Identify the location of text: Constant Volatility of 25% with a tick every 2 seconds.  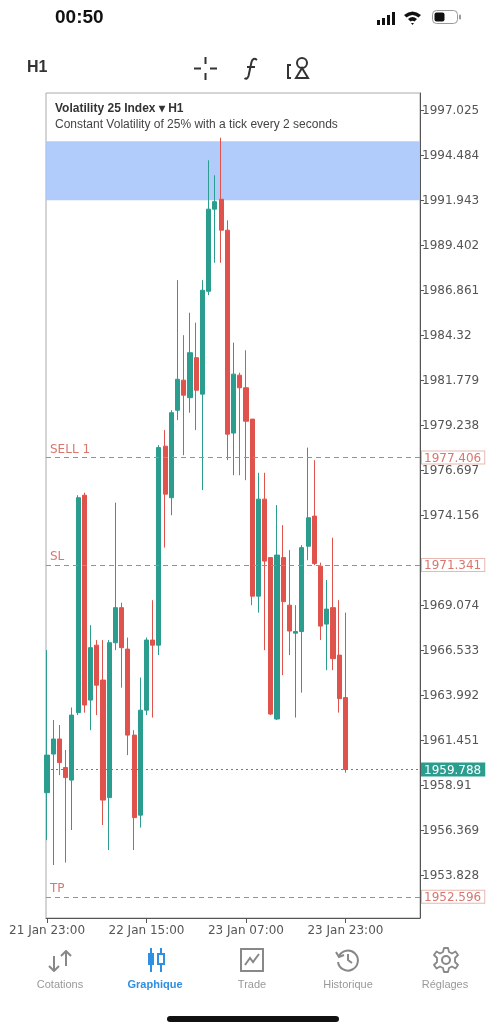
(196, 124).